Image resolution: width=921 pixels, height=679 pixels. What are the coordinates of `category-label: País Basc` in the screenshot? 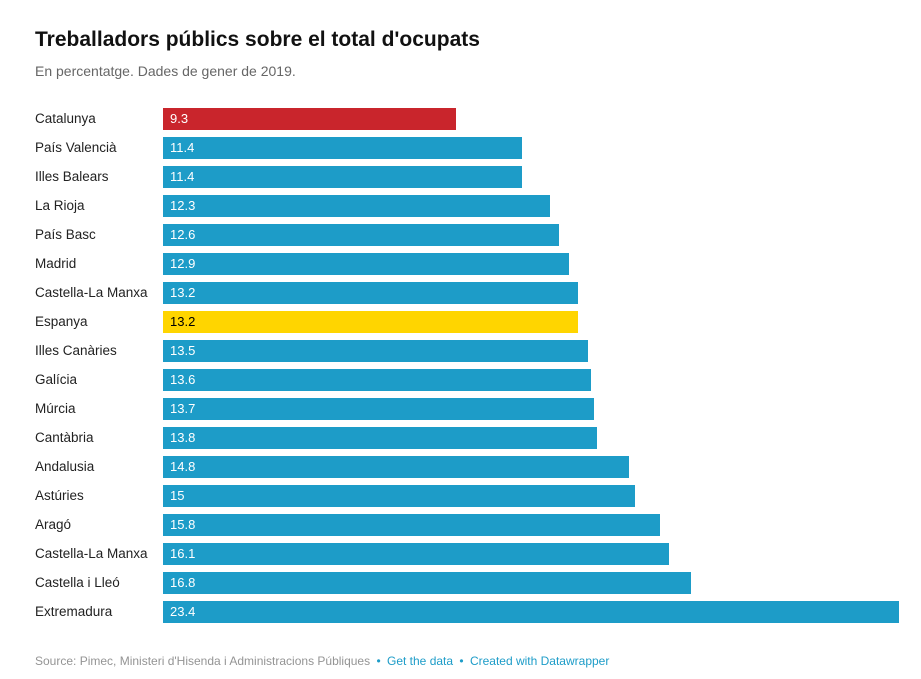 It's located at (65, 235).